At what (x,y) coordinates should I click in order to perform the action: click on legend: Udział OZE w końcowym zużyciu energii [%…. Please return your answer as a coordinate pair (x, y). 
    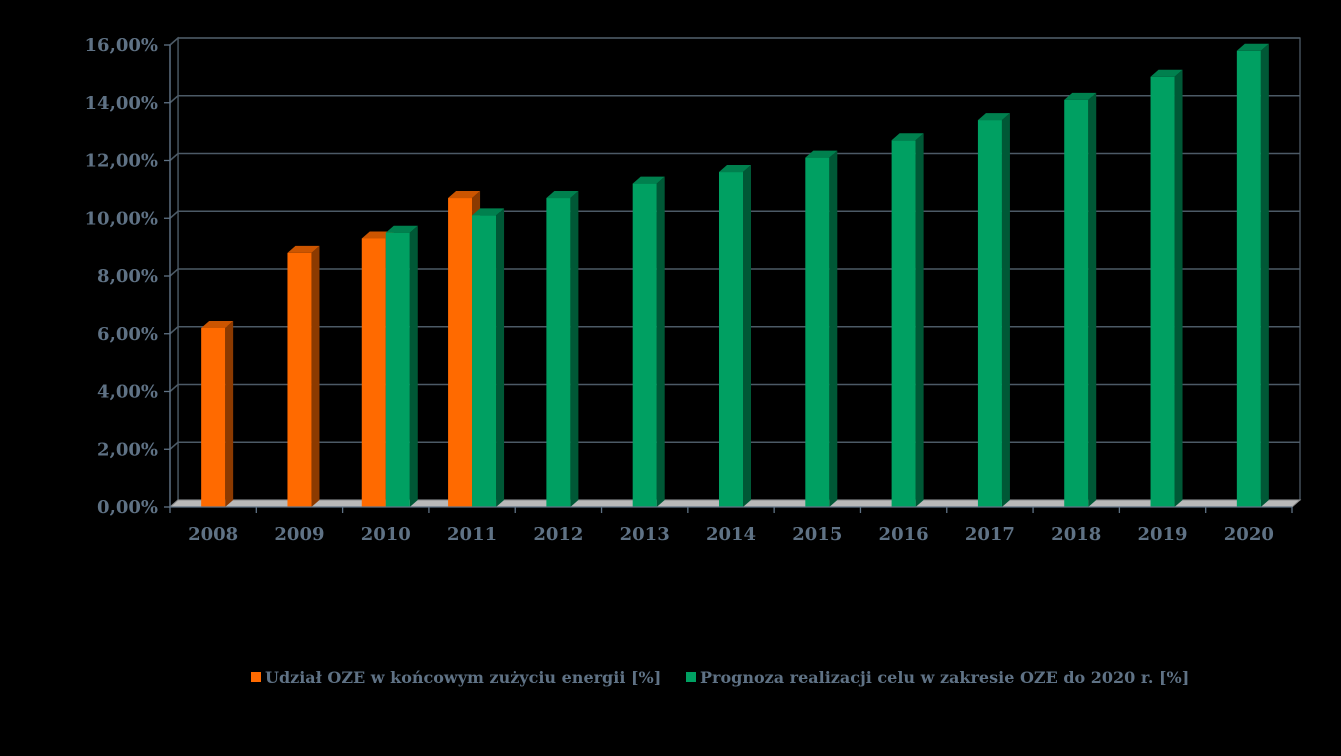
    Looking at the image, I should click on (720, 677).